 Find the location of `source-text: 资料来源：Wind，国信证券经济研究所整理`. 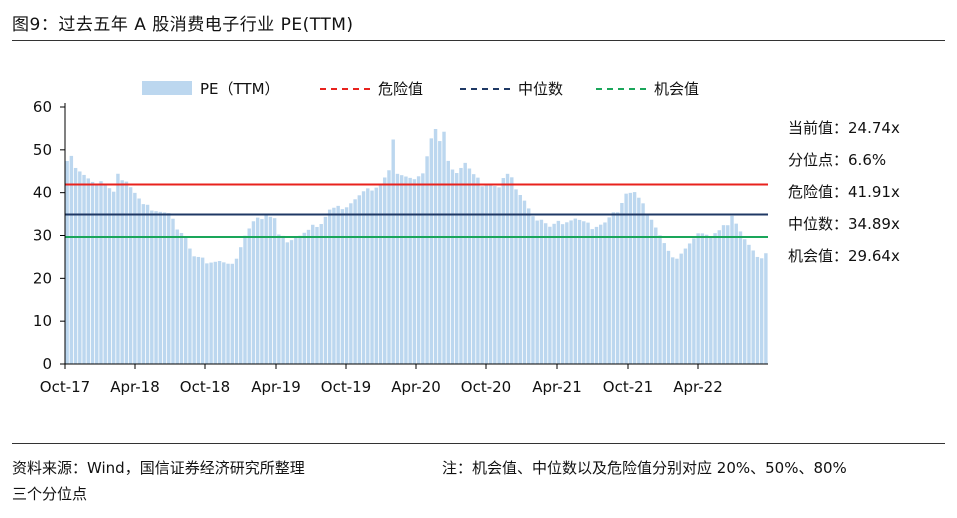

source-text: 资料来源：Wind，国信证券经济研究所整理 is located at coordinates (158, 468).